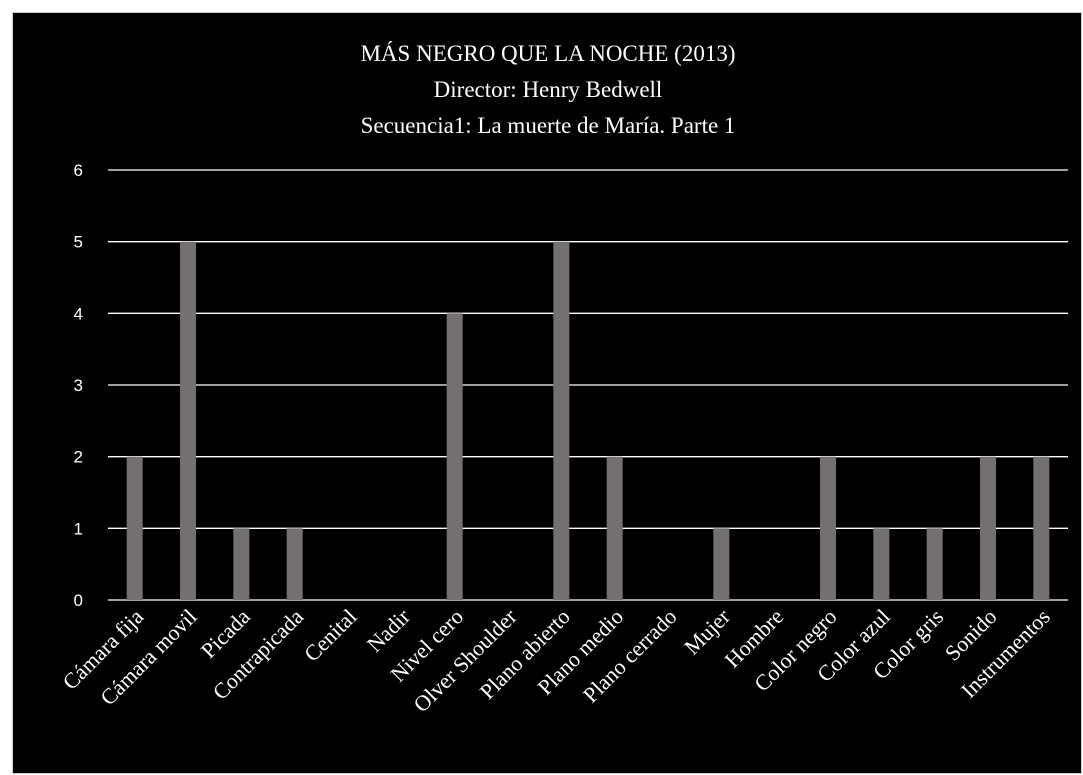 This screenshot has width=1083, height=775. What do you see at coordinates (548, 125) in the screenshot?
I see `chart-subtitle-sequence: Secuencia1: La muerte de María. Parte 1` at bounding box center [548, 125].